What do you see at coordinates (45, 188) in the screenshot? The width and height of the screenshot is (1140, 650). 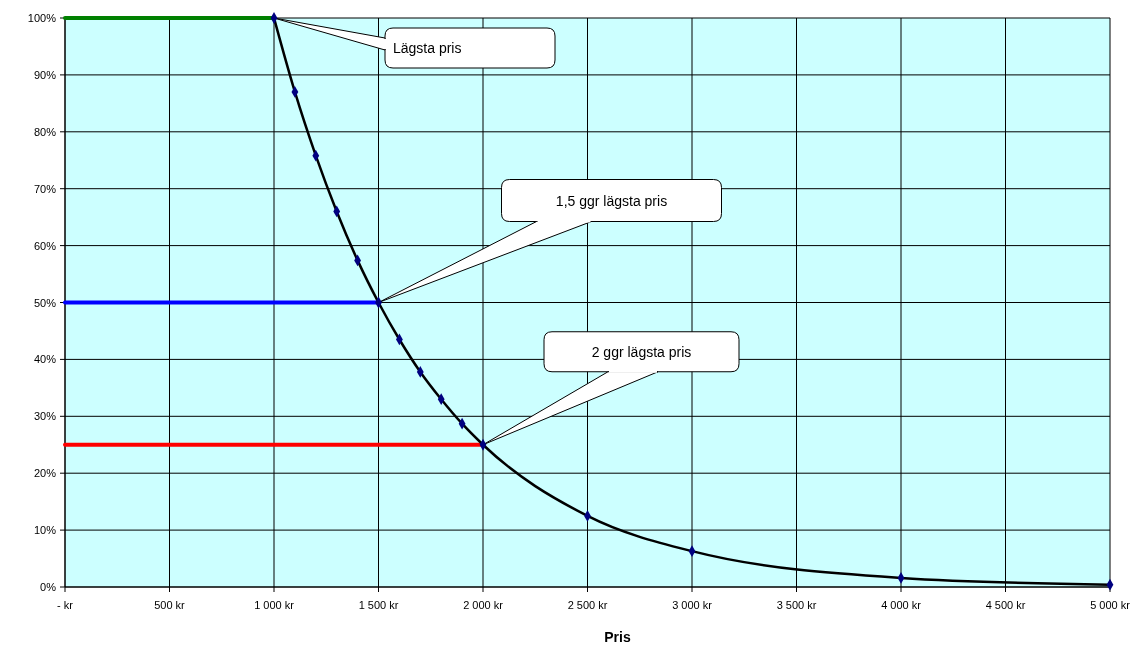 I see `y-tick-label: 70%` at bounding box center [45, 188].